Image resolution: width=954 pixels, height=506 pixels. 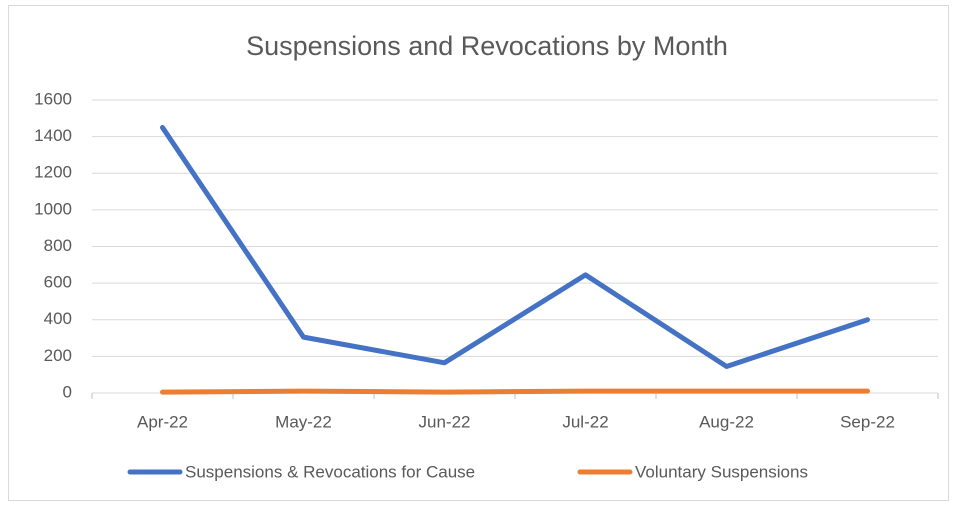 What do you see at coordinates (721, 471) in the screenshot?
I see `legend-label: Voluntary Suspensions` at bounding box center [721, 471].